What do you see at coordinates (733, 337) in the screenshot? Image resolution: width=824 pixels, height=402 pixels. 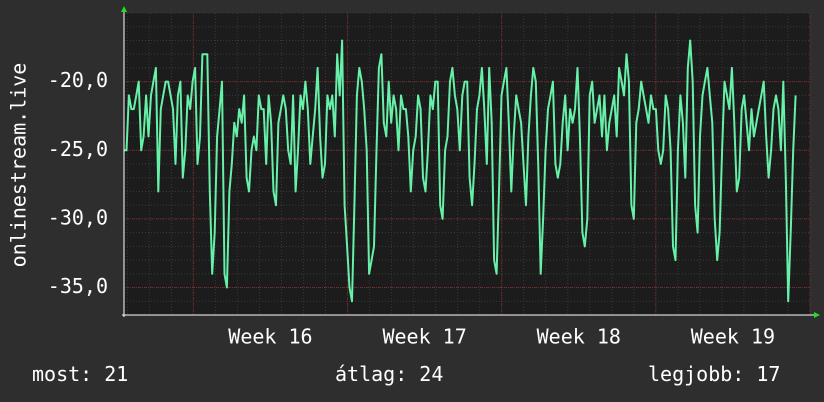 I see `x-tick-label: Week 19` at bounding box center [733, 337].